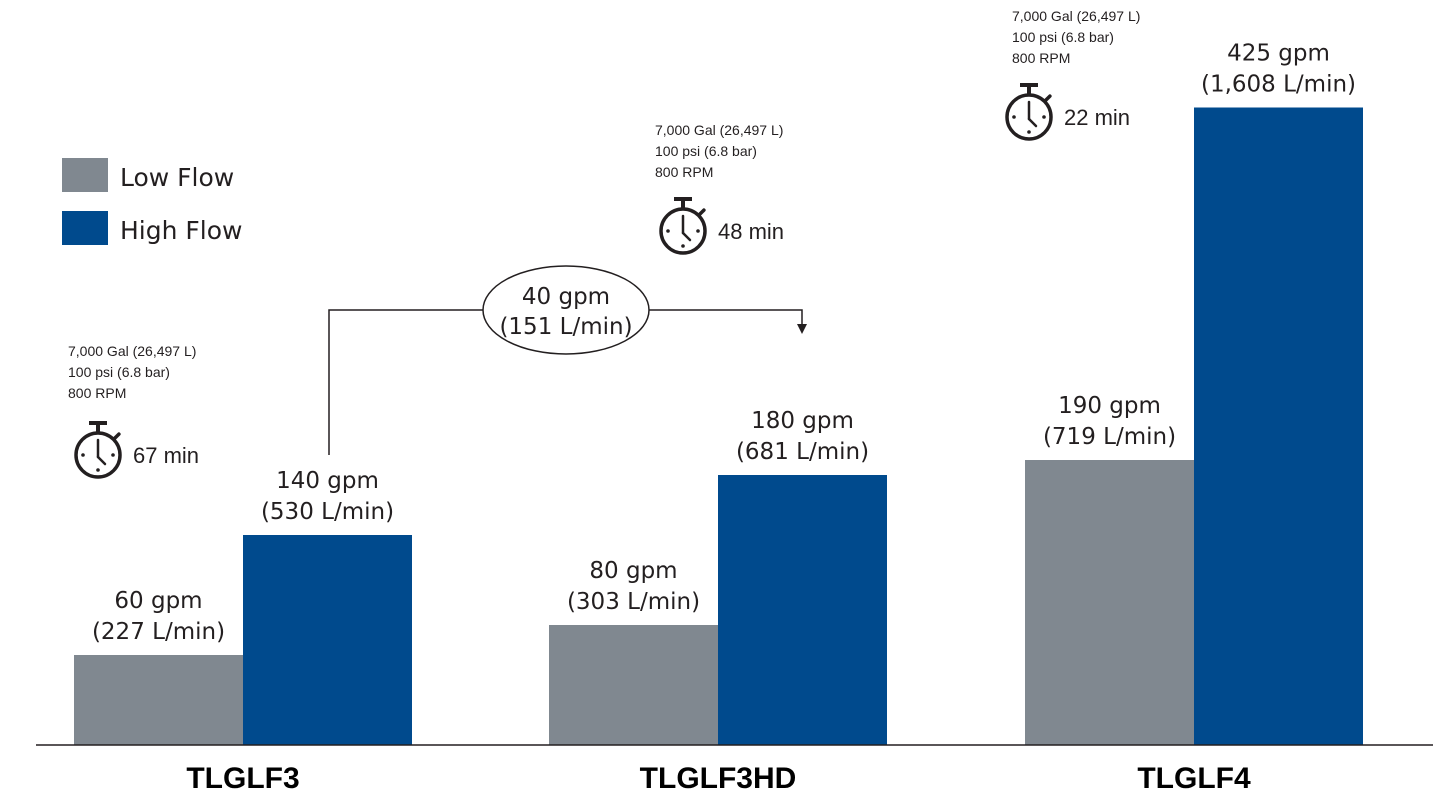  What do you see at coordinates (802, 610) in the screenshot?
I see `bar-high-tlglf3hd` at bounding box center [802, 610].